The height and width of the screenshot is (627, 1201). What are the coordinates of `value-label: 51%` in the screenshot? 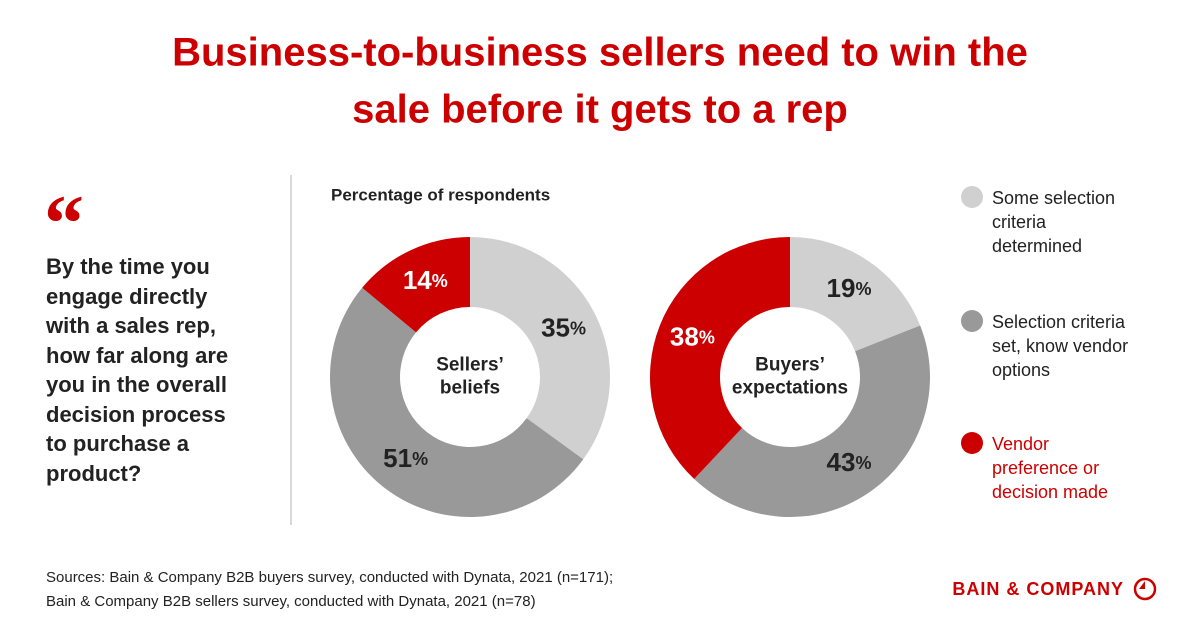 It's located at (405, 458).